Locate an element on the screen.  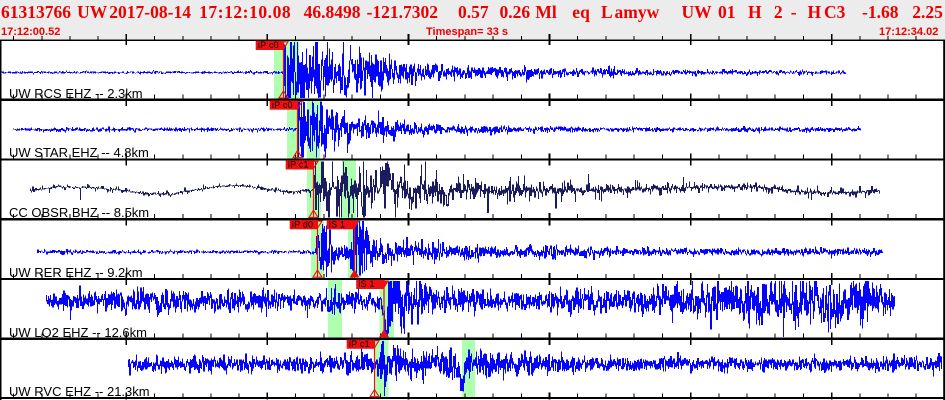
svg-text: iP d0 is located at coordinates (302, 225).